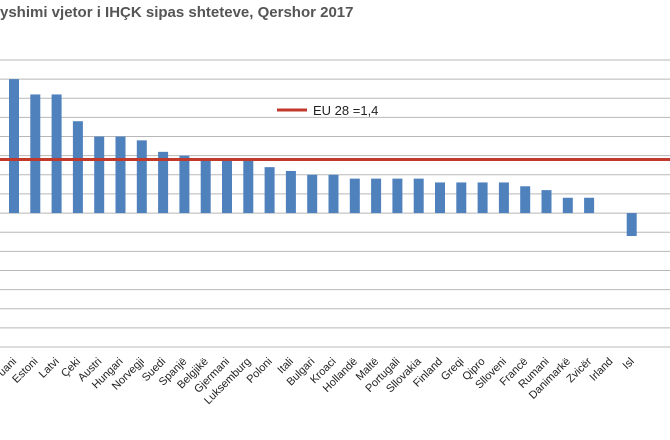 The image size is (670, 440). I want to click on bar-norvegji, so click(141, 177).